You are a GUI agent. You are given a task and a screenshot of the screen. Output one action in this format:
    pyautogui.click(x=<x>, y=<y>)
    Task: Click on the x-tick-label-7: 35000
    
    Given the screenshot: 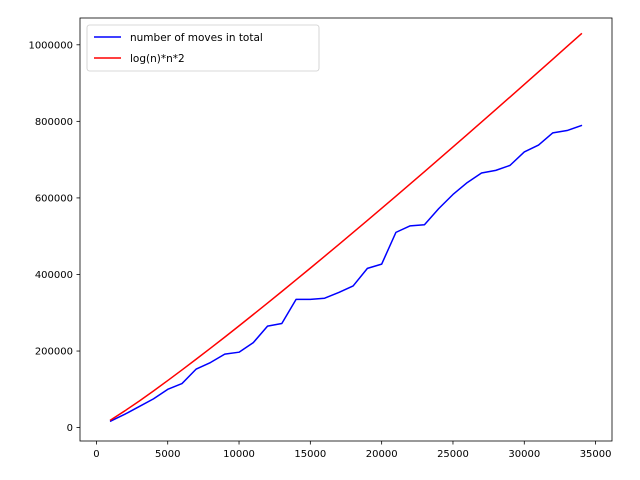 What is the action you would take?
    pyautogui.click(x=596, y=454)
    